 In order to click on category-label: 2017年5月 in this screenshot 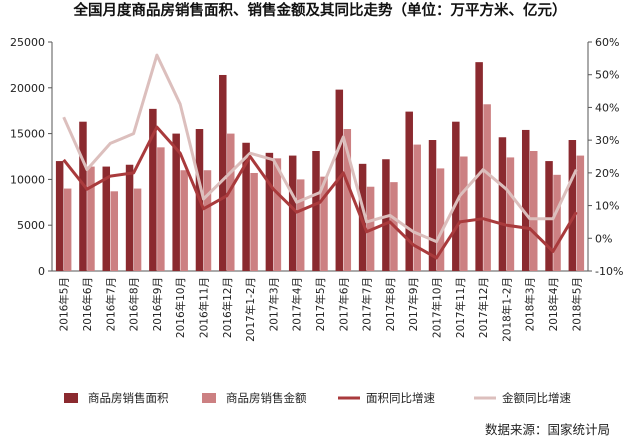, I will do `click(320, 304)`.